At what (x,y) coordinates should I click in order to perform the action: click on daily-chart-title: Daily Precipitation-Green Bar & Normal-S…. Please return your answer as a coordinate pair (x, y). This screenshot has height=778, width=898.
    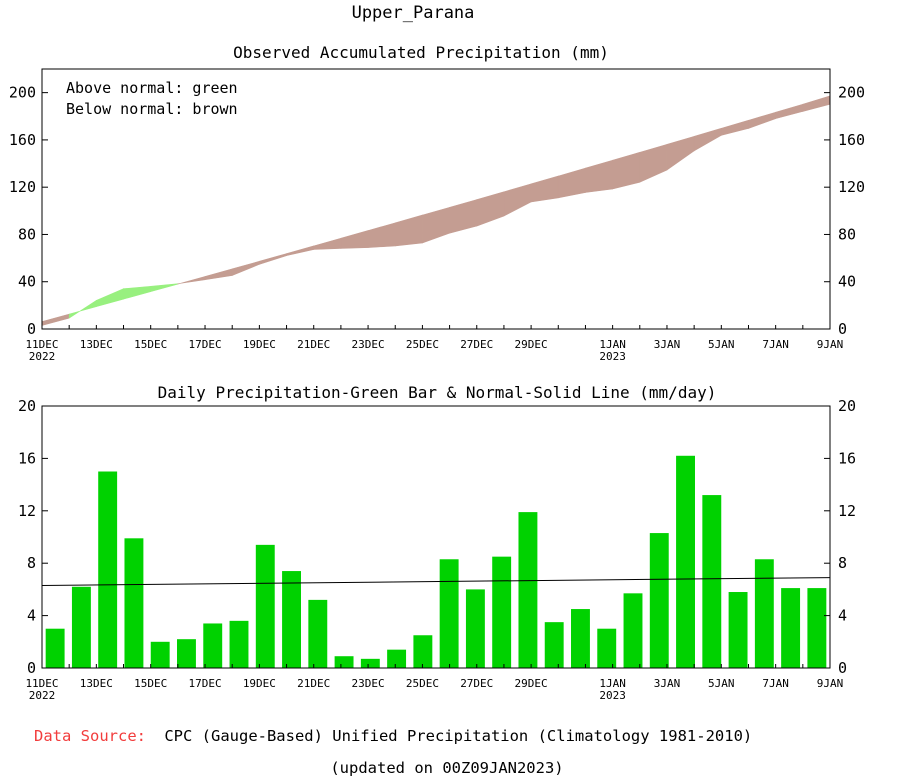
    Looking at the image, I should click on (437, 392).